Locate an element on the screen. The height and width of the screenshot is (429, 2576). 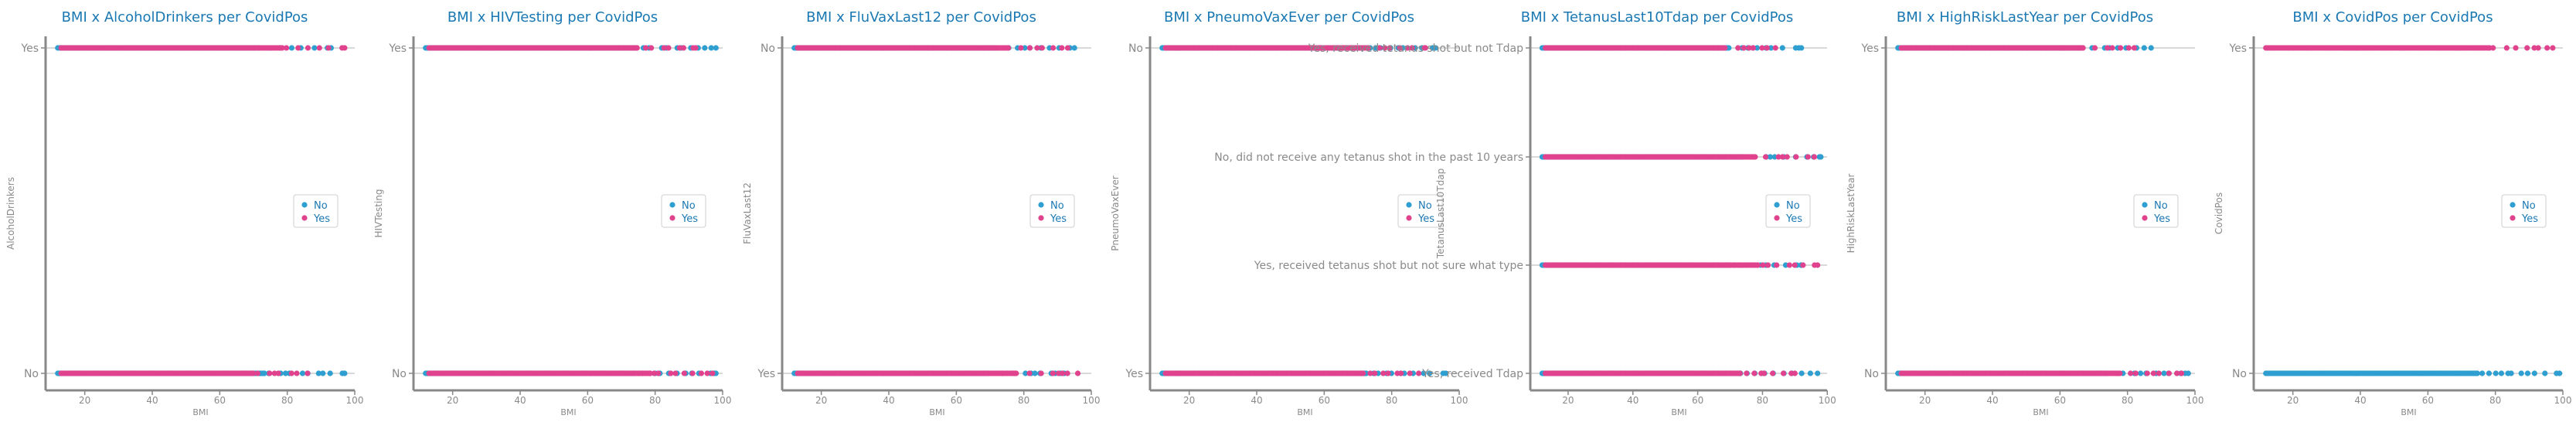
y-axis-label: TetanusLast10Tdap is located at coordinates (1440, 214).